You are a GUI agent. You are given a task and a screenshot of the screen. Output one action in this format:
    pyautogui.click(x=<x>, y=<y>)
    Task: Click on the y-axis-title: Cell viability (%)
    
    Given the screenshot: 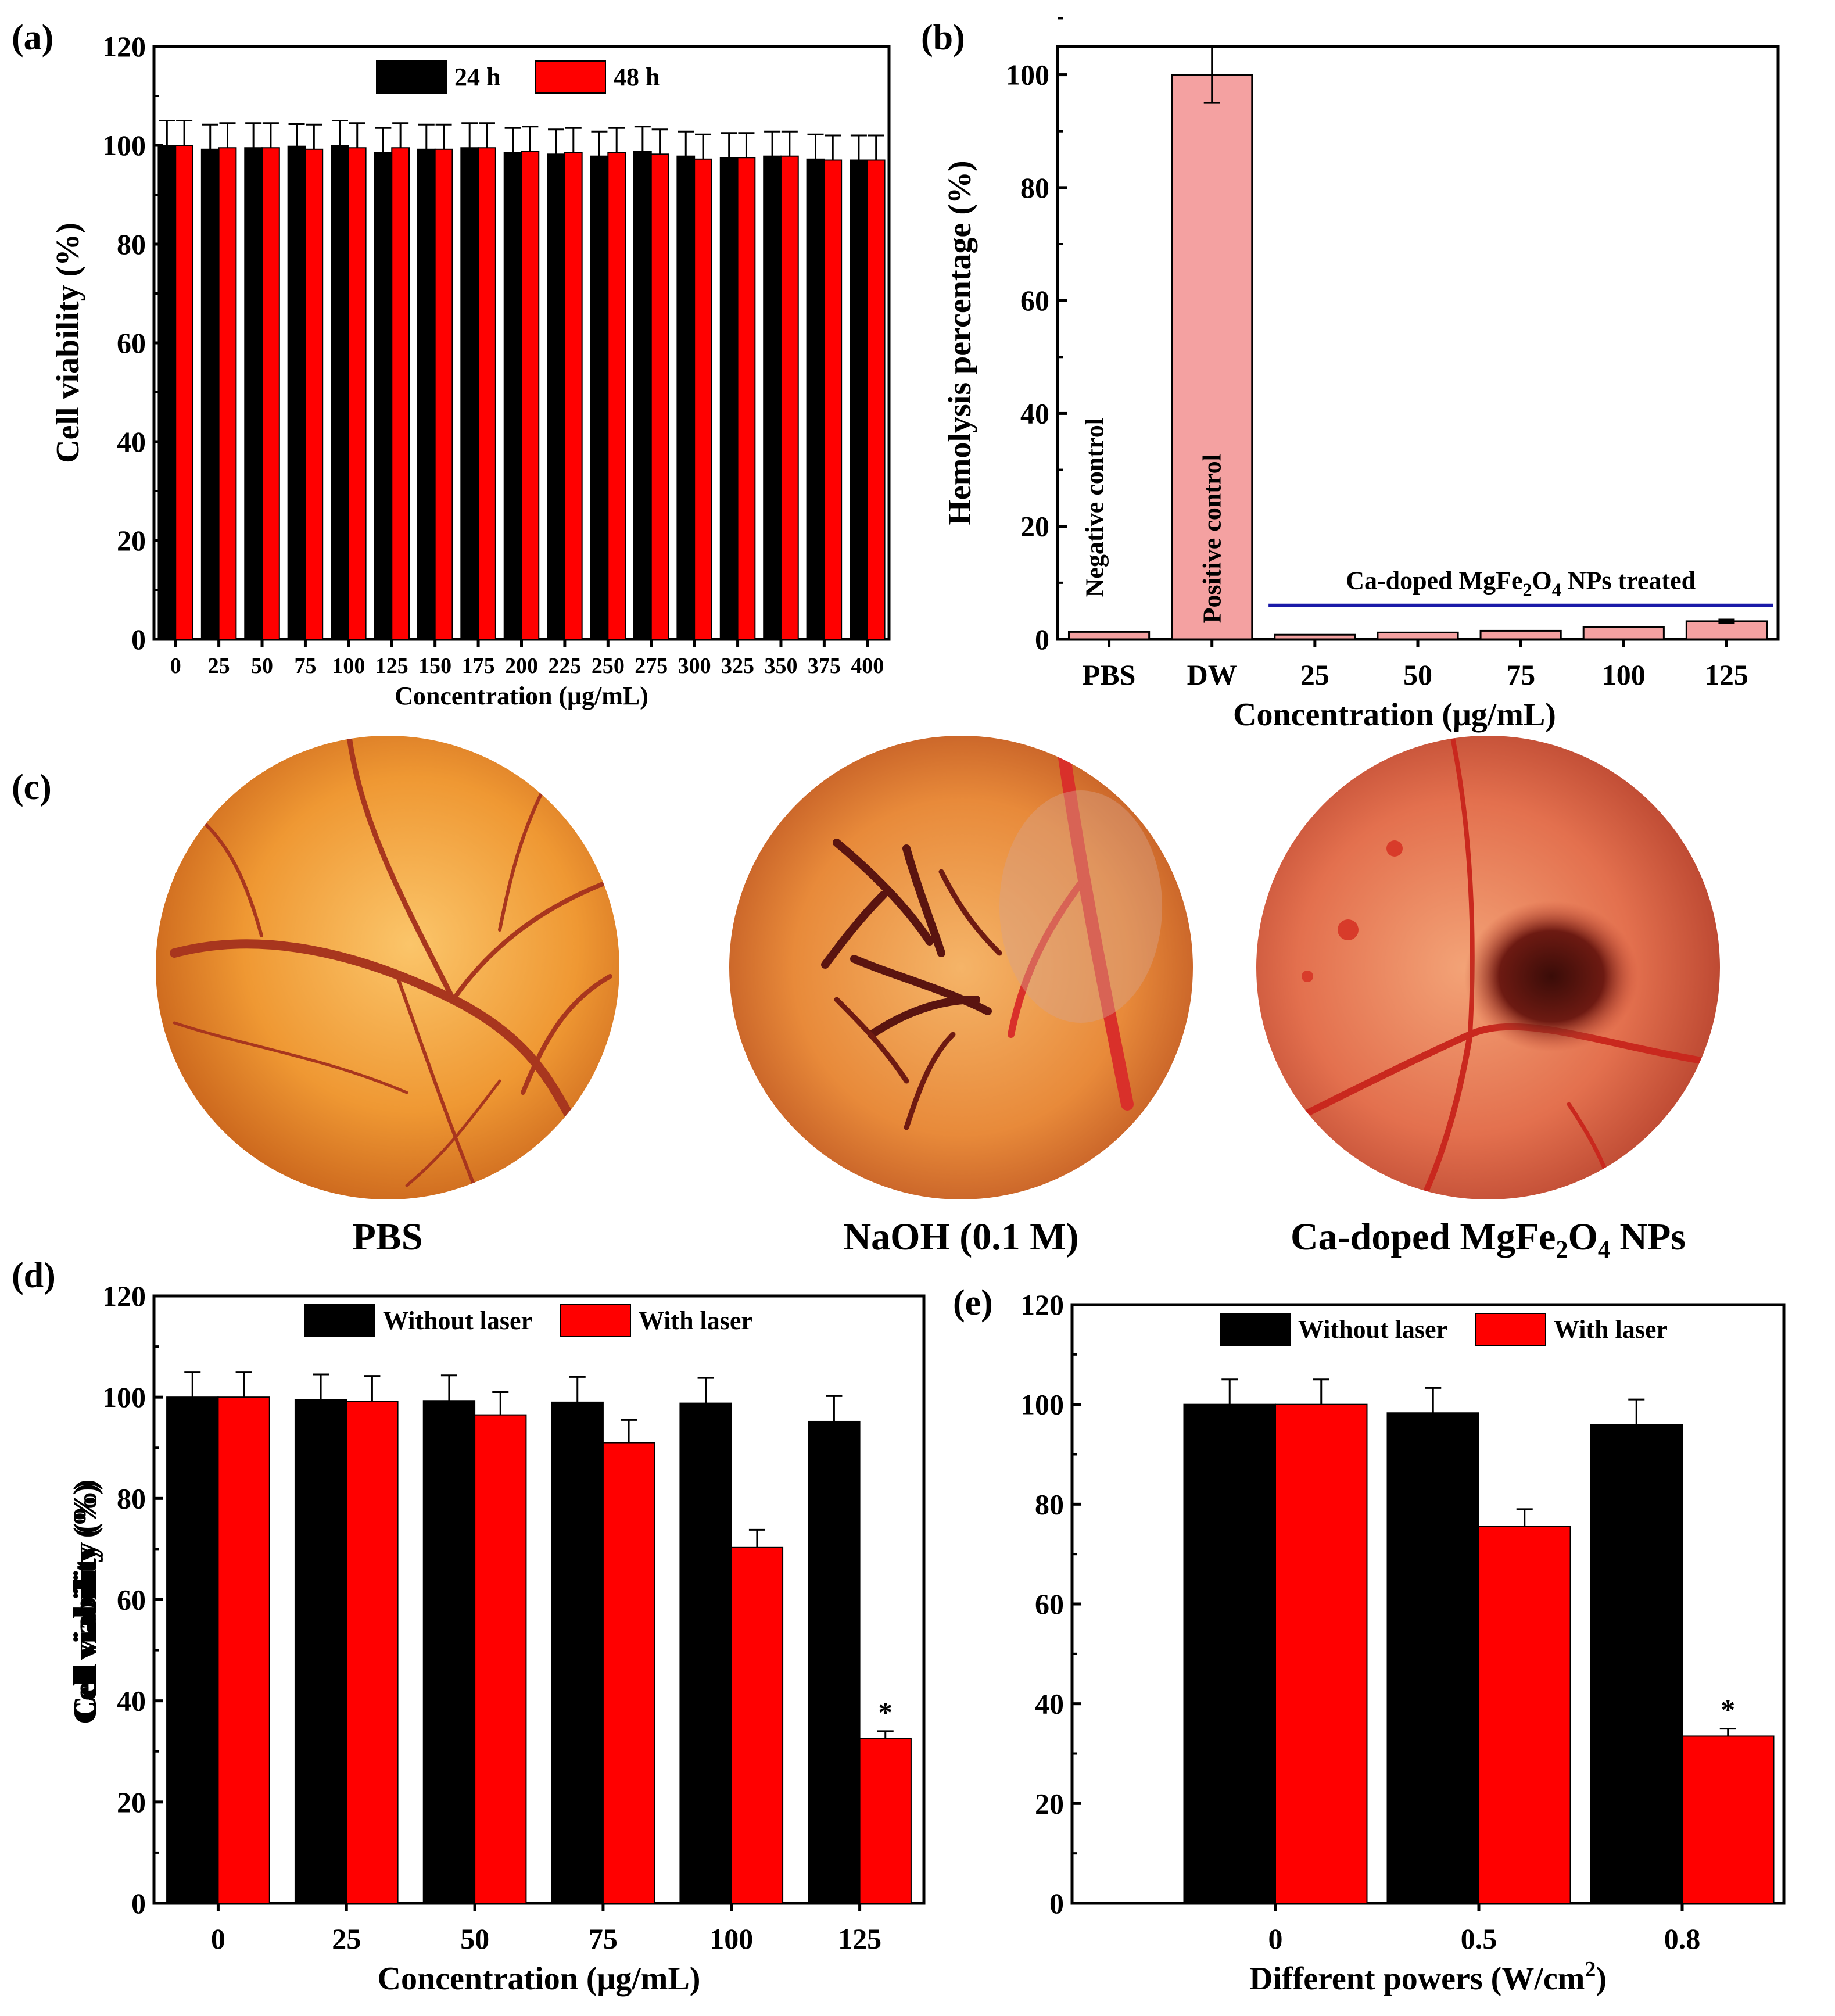 What is the action you would take?
    pyautogui.click(x=85, y=1600)
    